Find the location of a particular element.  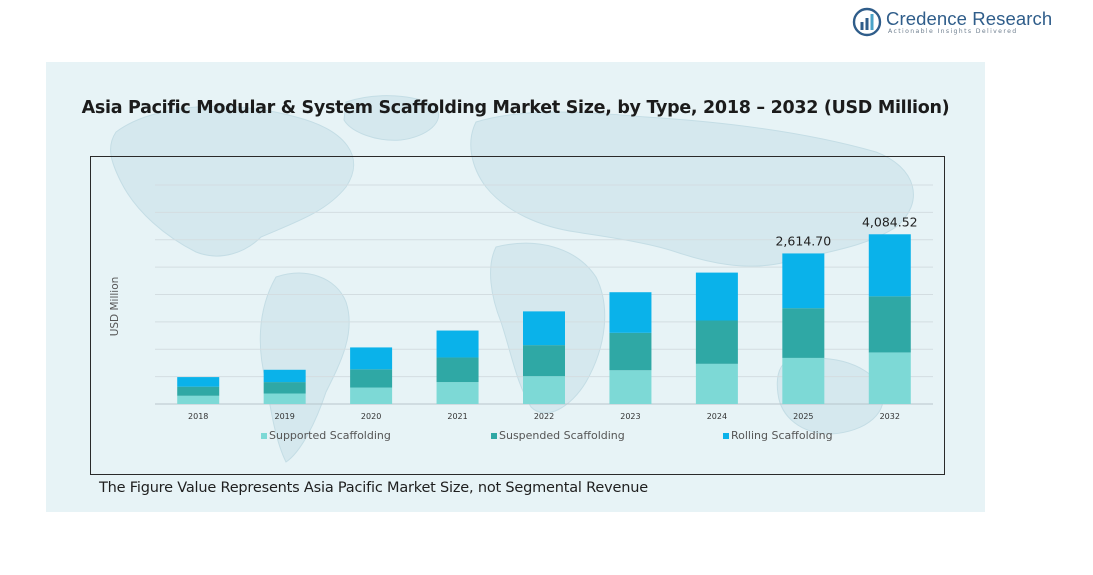

x-tick-label: 2023 is located at coordinates (630, 416).